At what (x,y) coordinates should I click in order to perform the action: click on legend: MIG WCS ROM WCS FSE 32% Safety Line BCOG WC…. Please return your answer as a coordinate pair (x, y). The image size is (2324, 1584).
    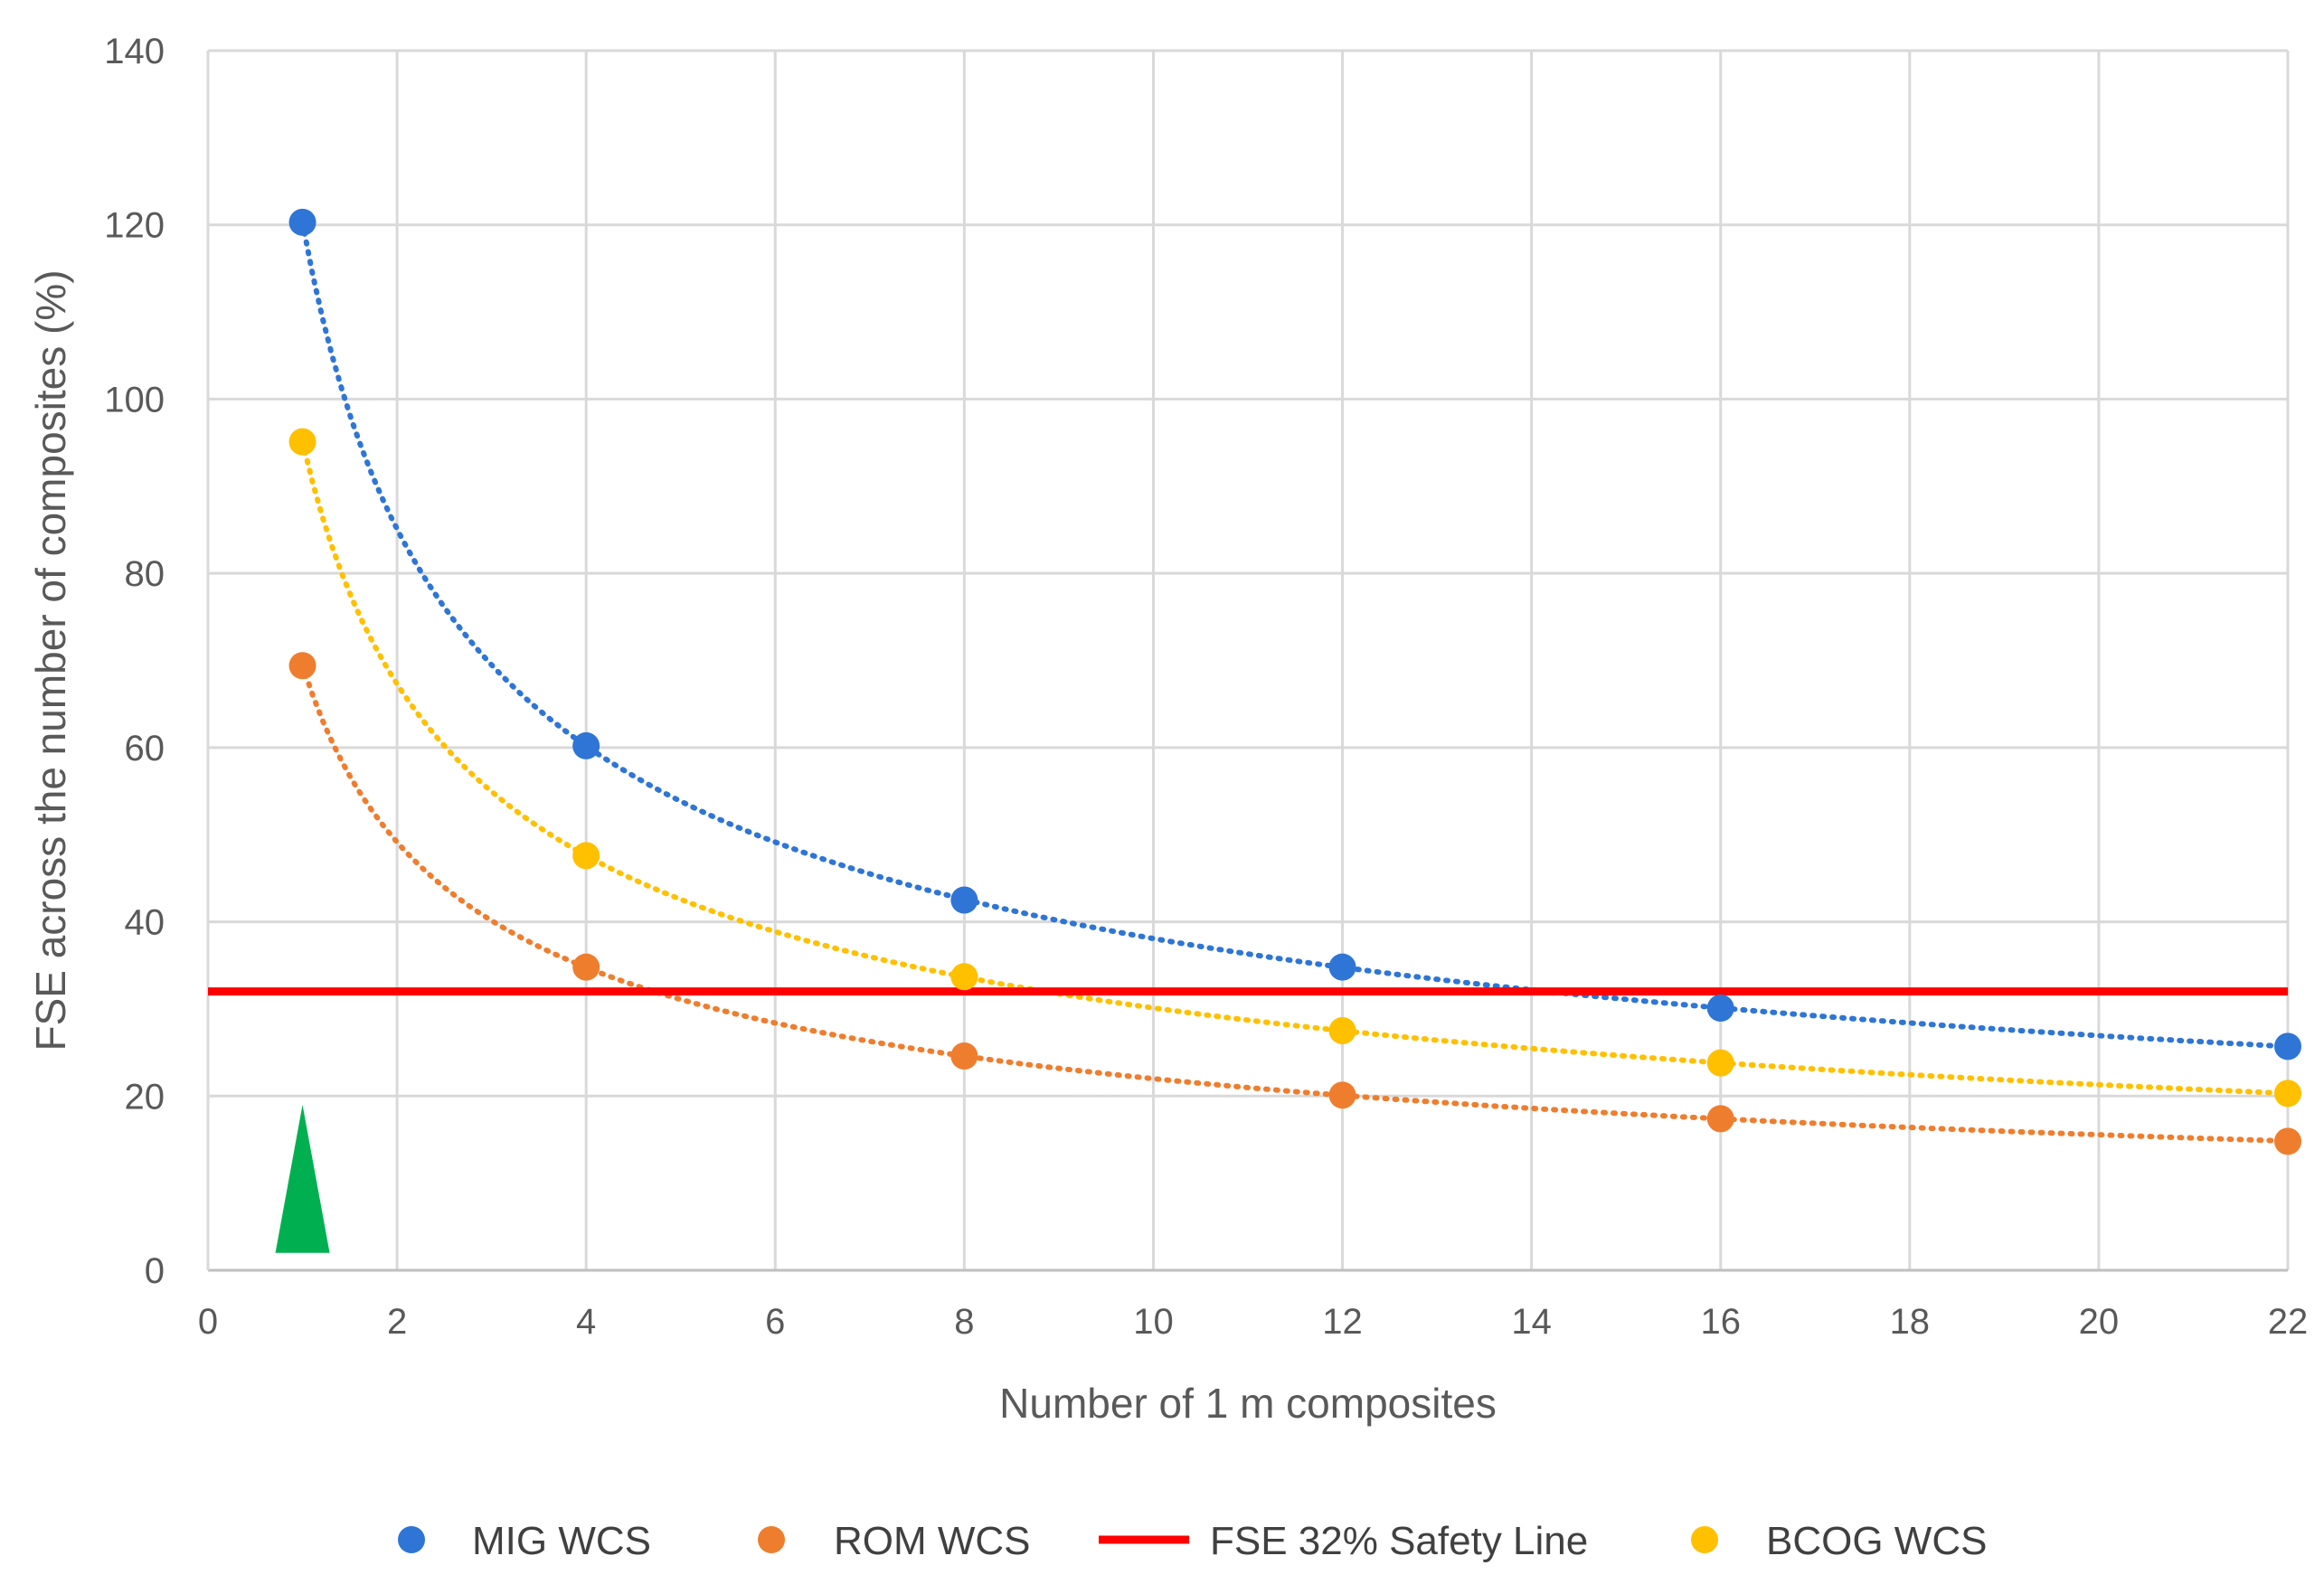
    Looking at the image, I should click on (1192, 1541).